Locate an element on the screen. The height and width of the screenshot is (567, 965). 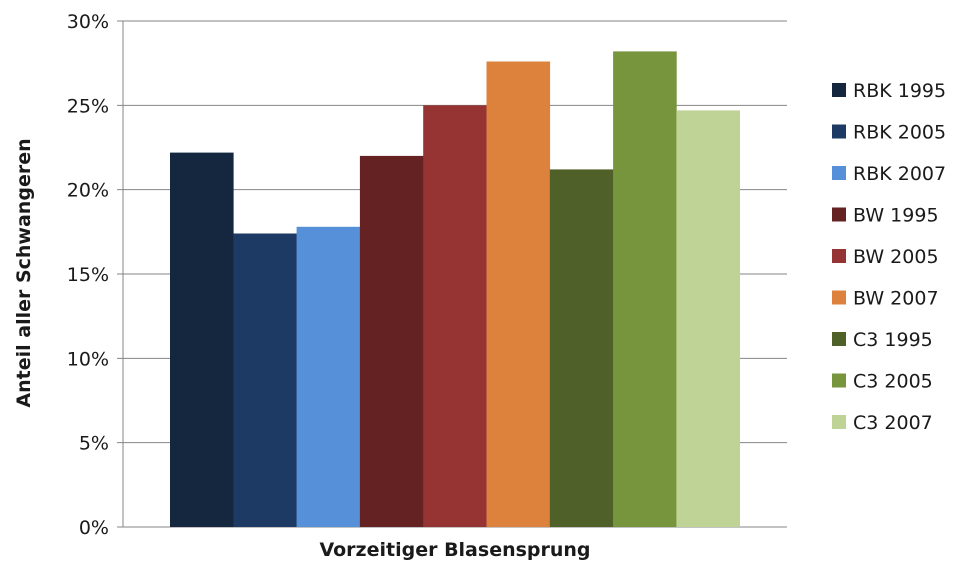
bar-bw-2007 is located at coordinates (519, 295).